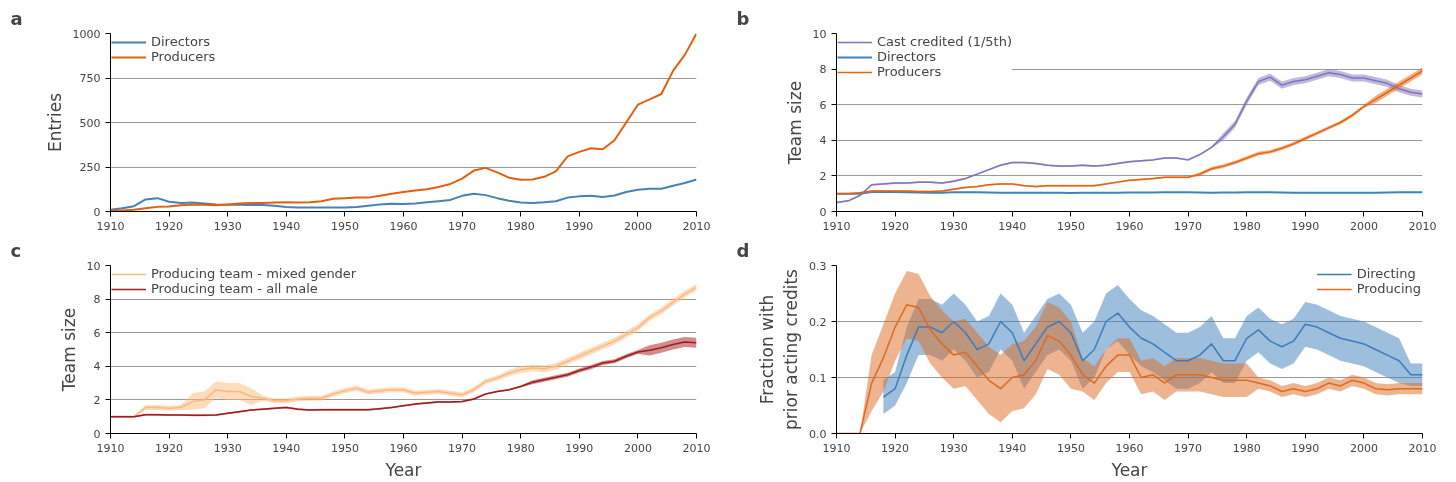 This screenshot has width=1456, height=482. Describe the element at coordinates (743, 250) in the screenshot. I see `chart-title: d` at that location.